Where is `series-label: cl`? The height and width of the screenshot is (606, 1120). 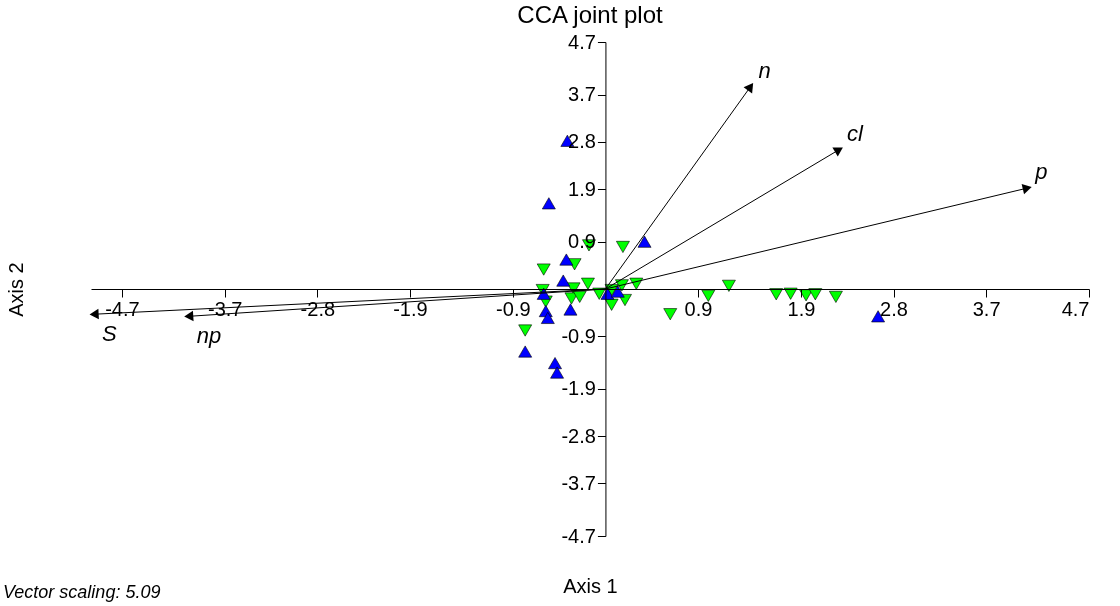
series-label: cl is located at coordinates (855, 133).